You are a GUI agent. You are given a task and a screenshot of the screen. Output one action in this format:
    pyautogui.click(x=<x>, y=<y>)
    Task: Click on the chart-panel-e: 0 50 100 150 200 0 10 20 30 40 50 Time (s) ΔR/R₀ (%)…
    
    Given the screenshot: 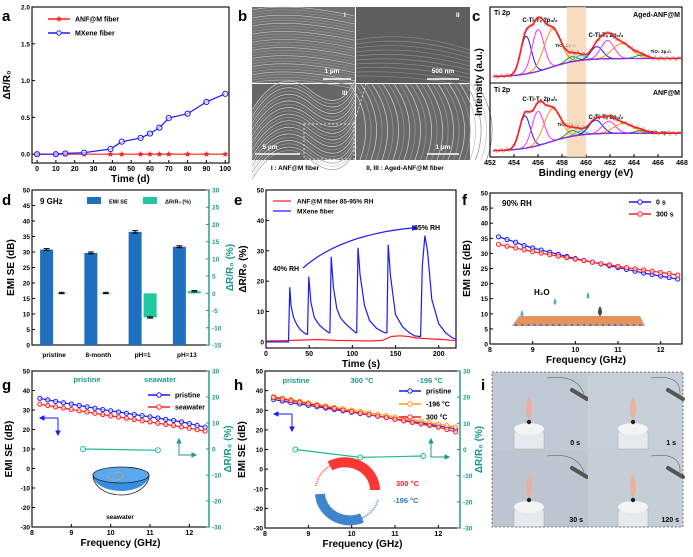 What is the action you would take?
    pyautogui.click(x=347, y=279)
    